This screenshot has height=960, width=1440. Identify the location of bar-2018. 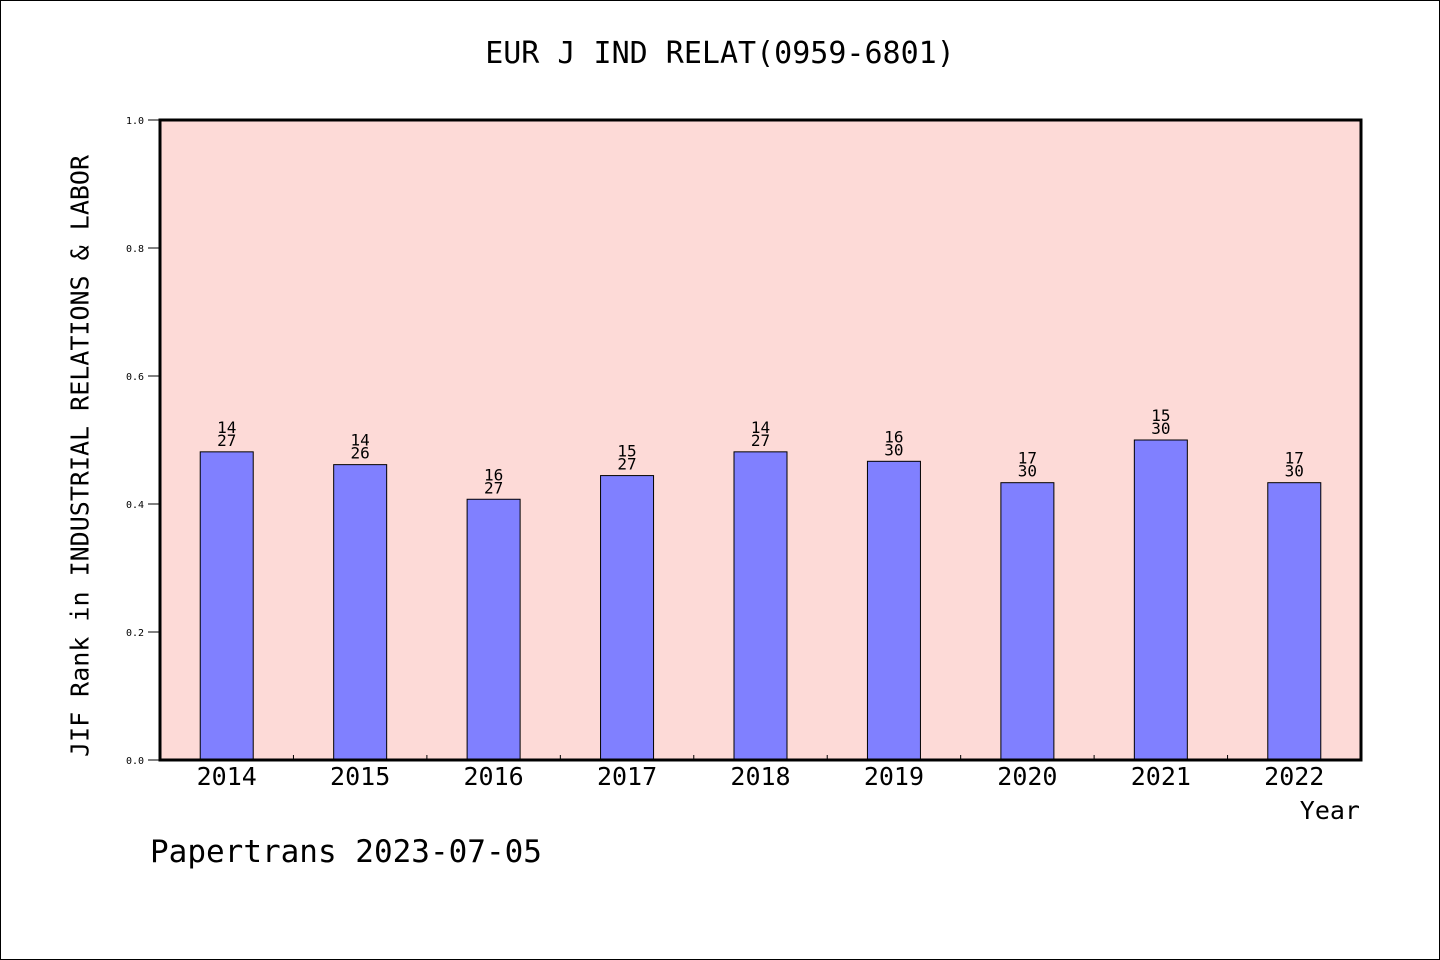
(760, 606).